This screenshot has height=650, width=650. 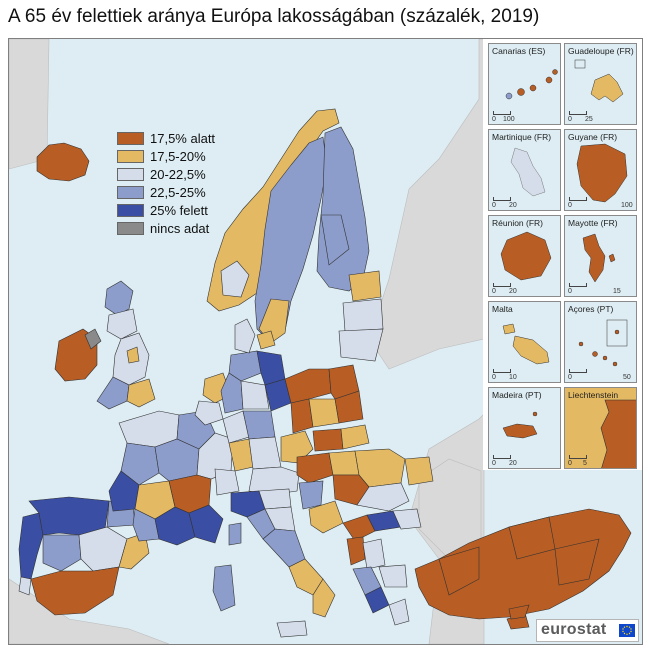 What do you see at coordinates (574, 629) in the screenshot?
I see `logo-text: eurostat` at bounding box center [574, 629].